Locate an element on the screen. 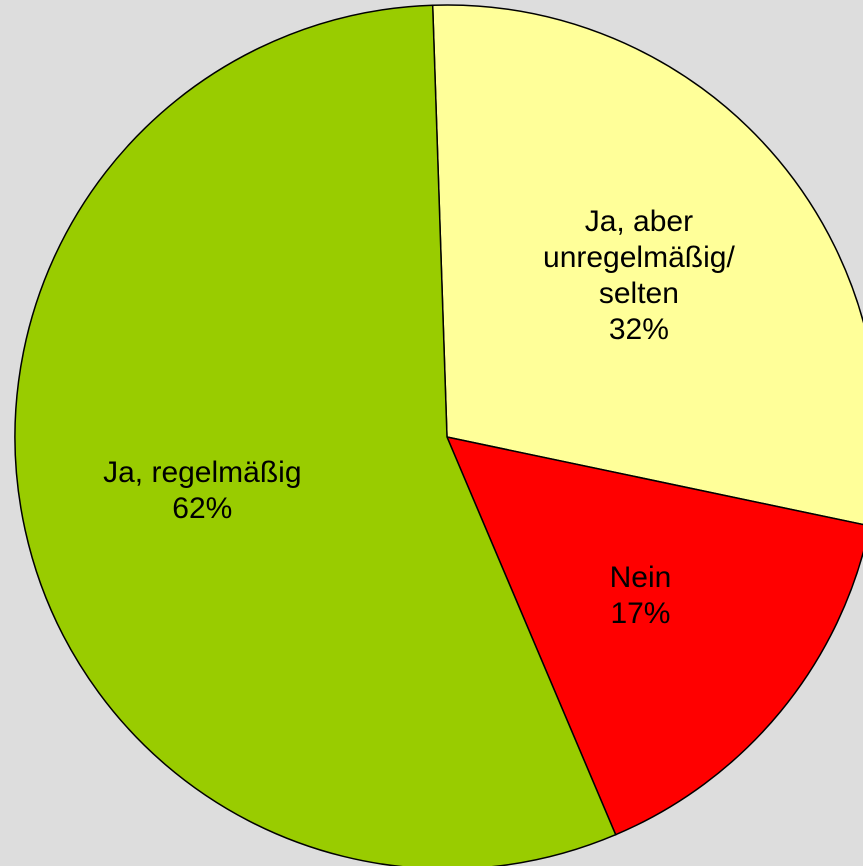 This screenshot has height=866, width=863. slice-label: Ja, aber unregelmäßig/ selten 32% is located at coordinates (639, 276).